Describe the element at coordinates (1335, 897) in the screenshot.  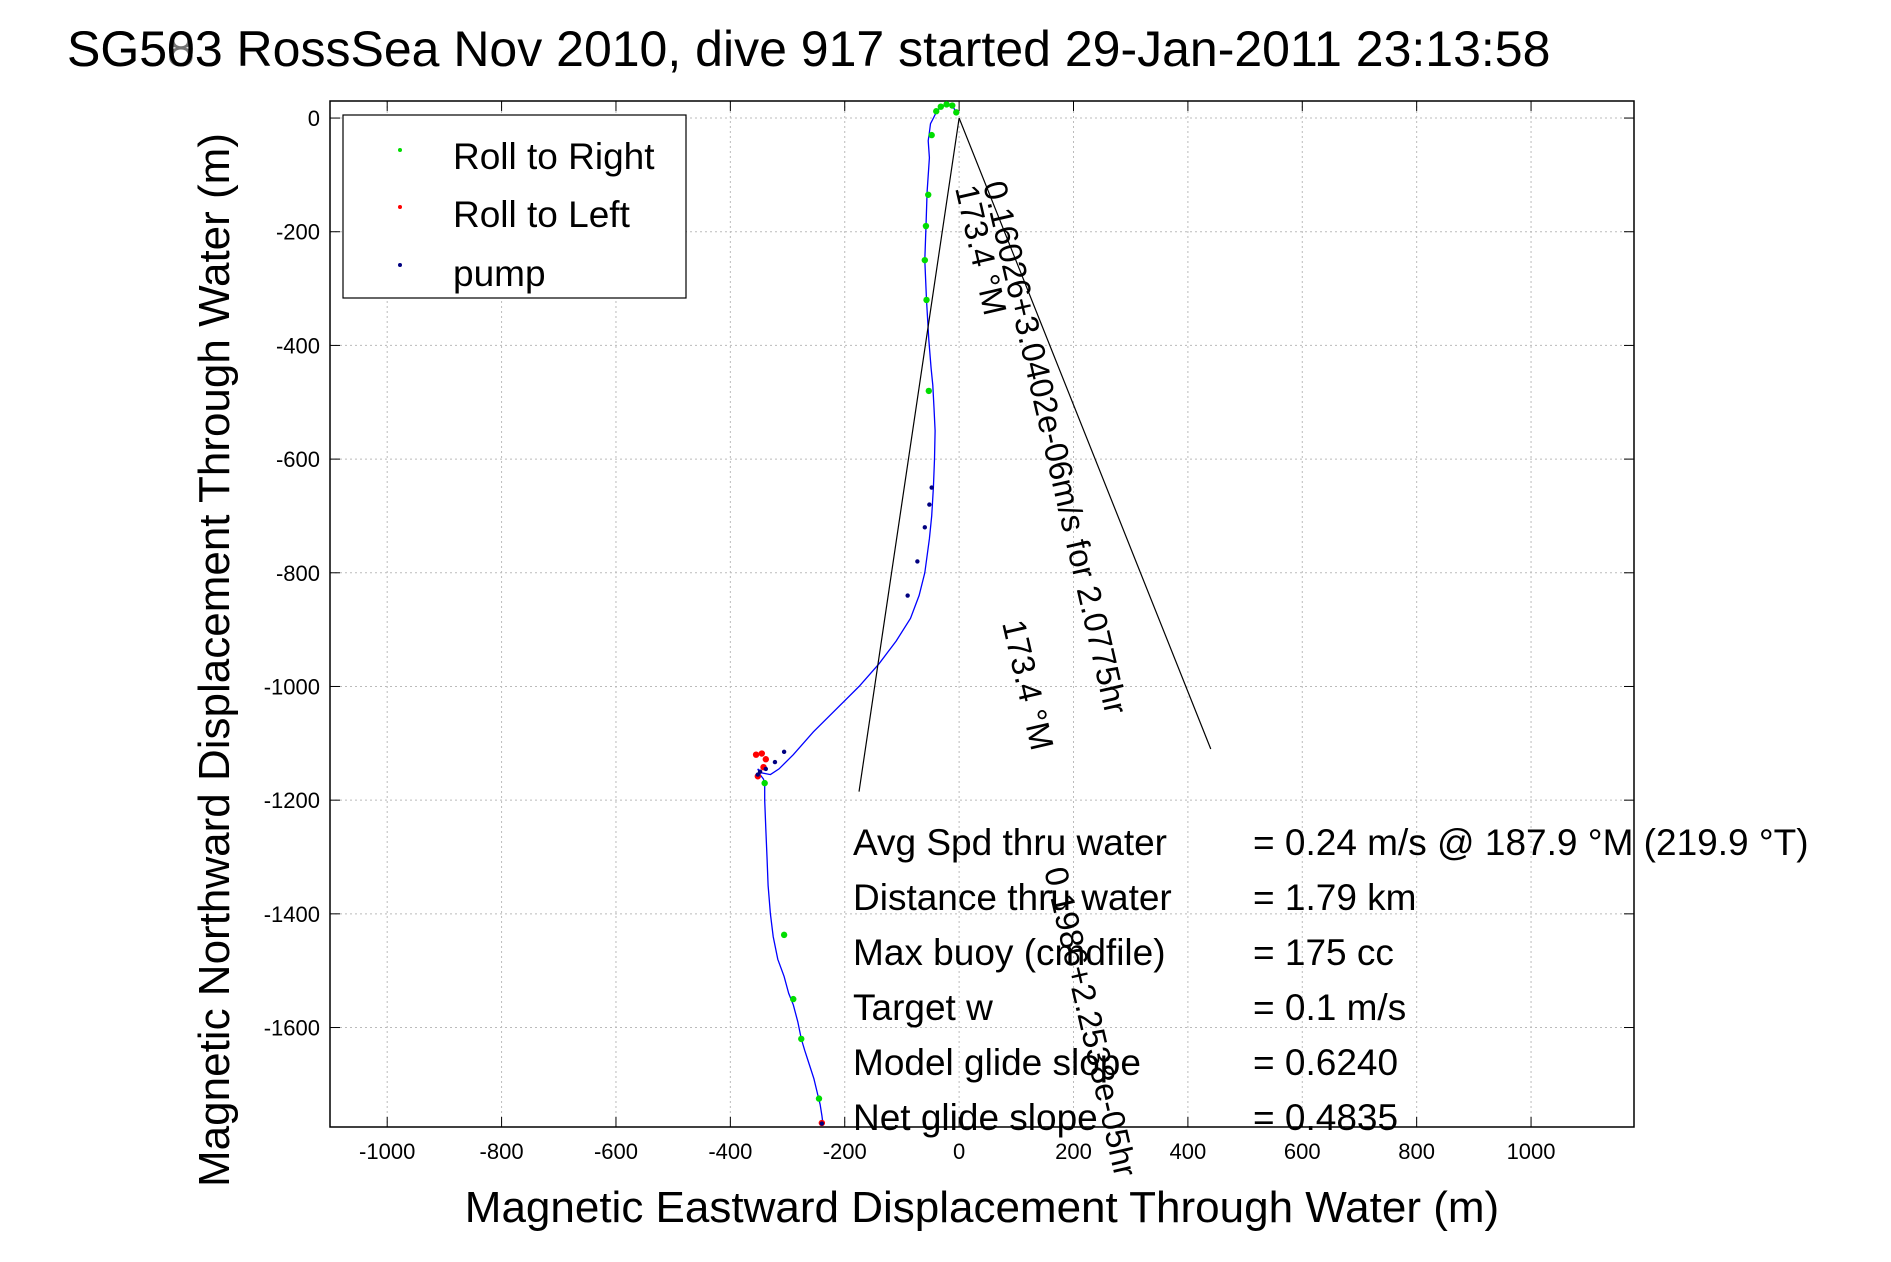
I see `stat-value: = 1.79 km` at that location.